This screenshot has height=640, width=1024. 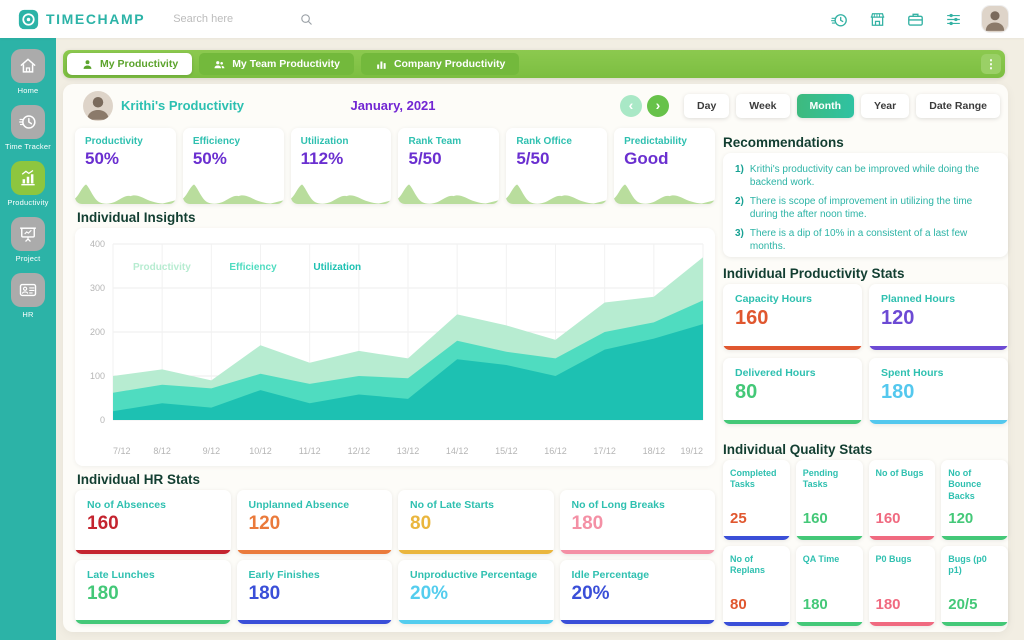 I want to click on sidebar-item-productivity: Productivity, so click(x=27, y=184).